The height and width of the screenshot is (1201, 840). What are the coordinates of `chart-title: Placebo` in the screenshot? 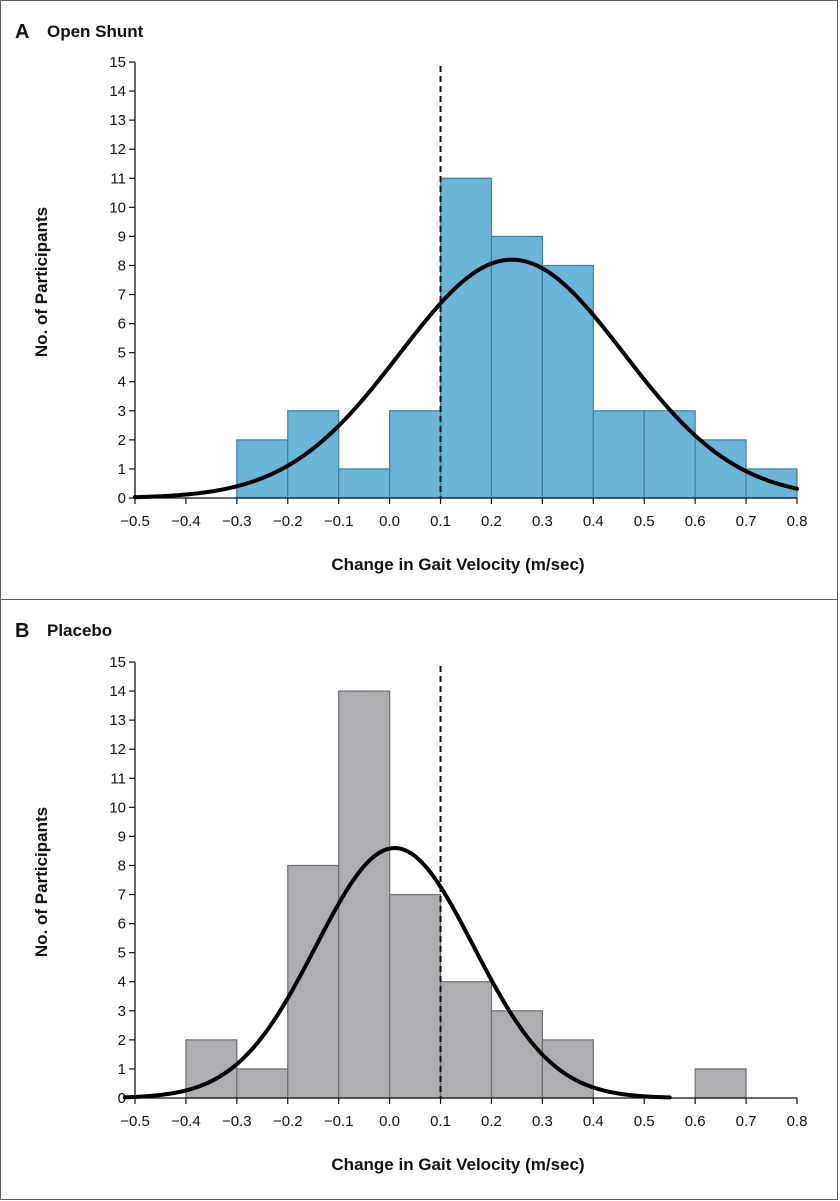 It's located at (79, 630).